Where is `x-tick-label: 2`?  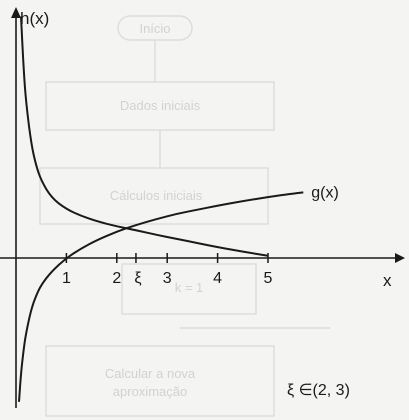 x-tick-label: 2 is located at coordinates (116, 278).